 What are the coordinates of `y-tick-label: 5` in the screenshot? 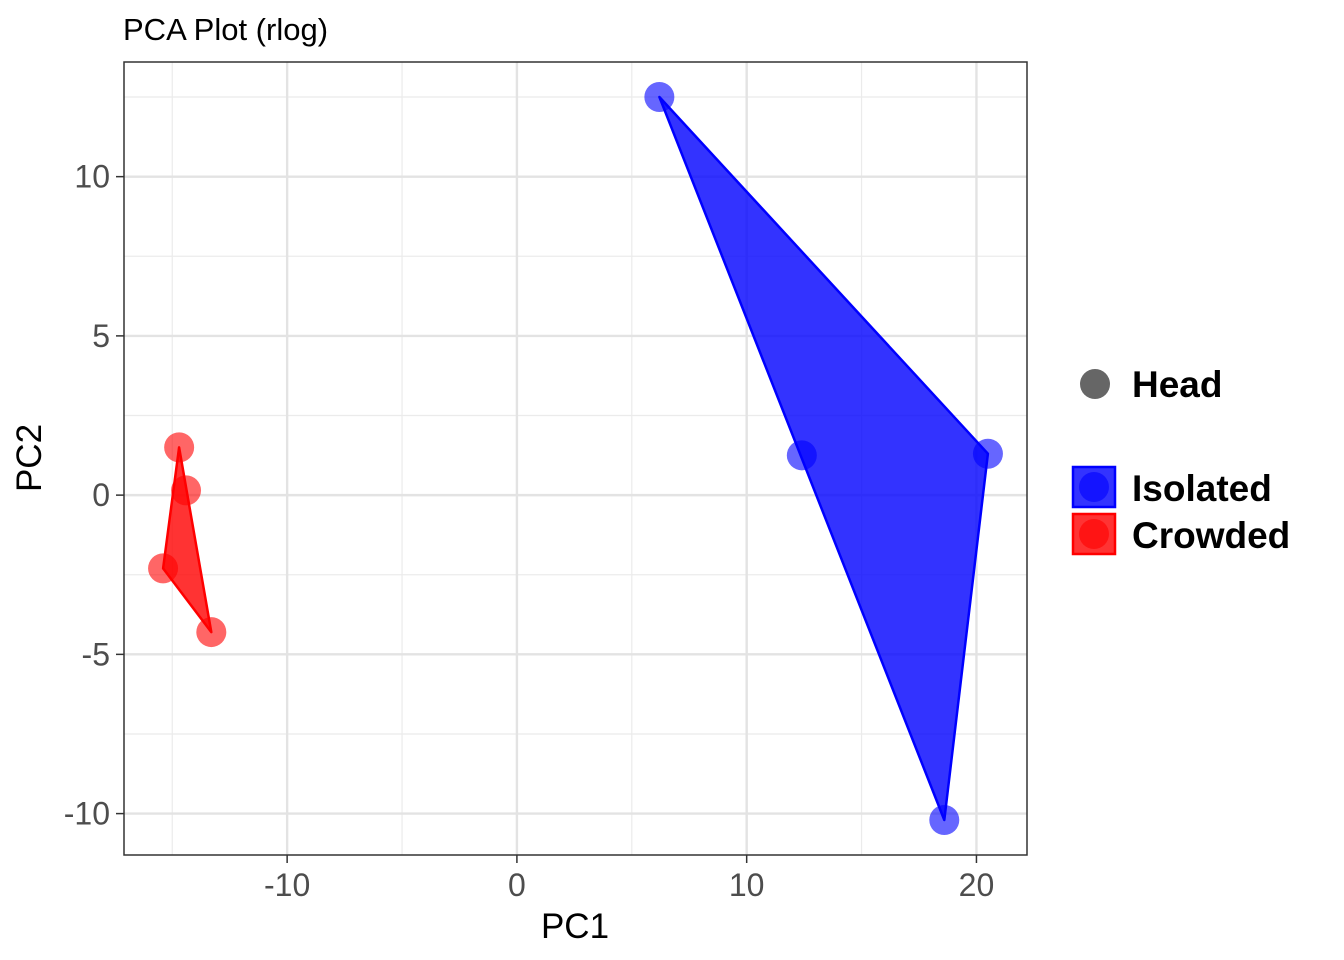 It's located at (101, 336).